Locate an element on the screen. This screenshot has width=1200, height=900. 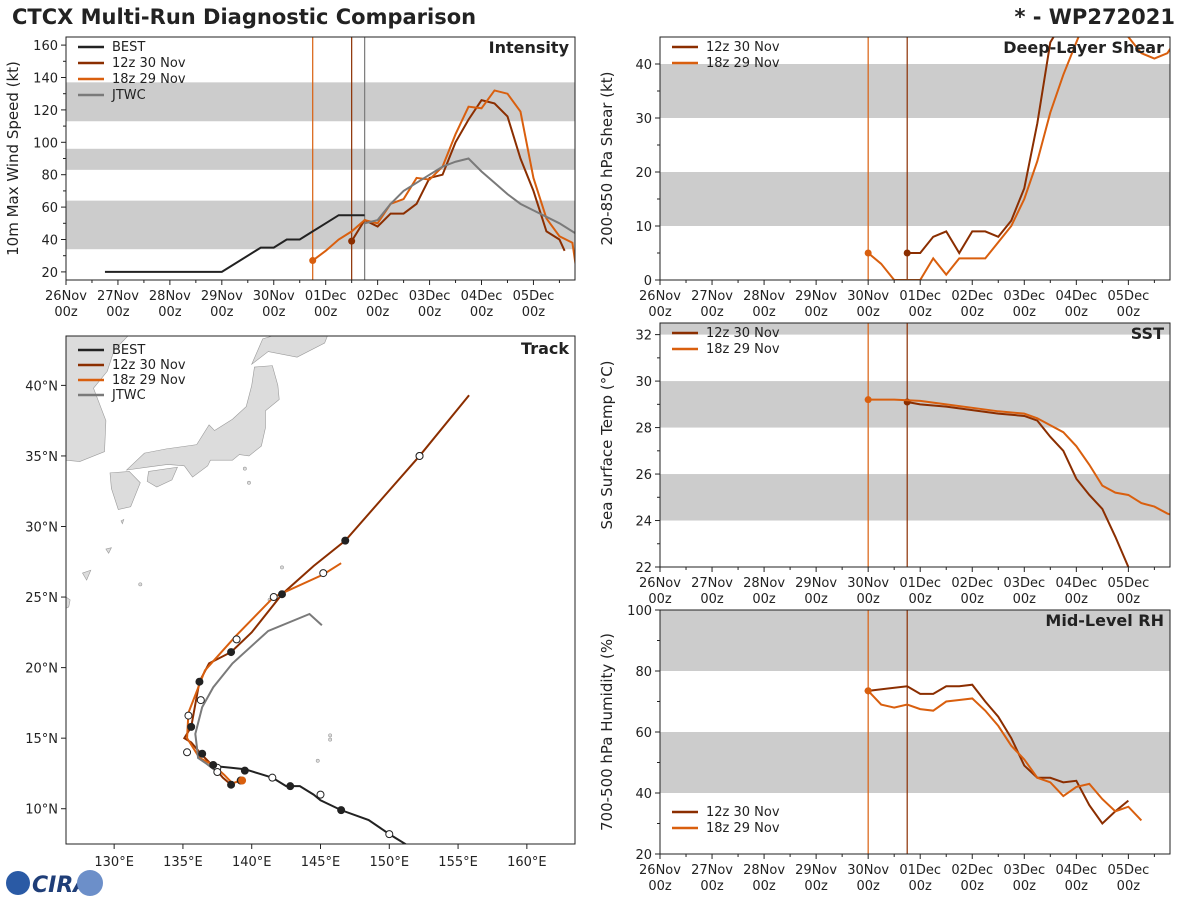
panel-title: SST is located at coordinates (1147, 333).